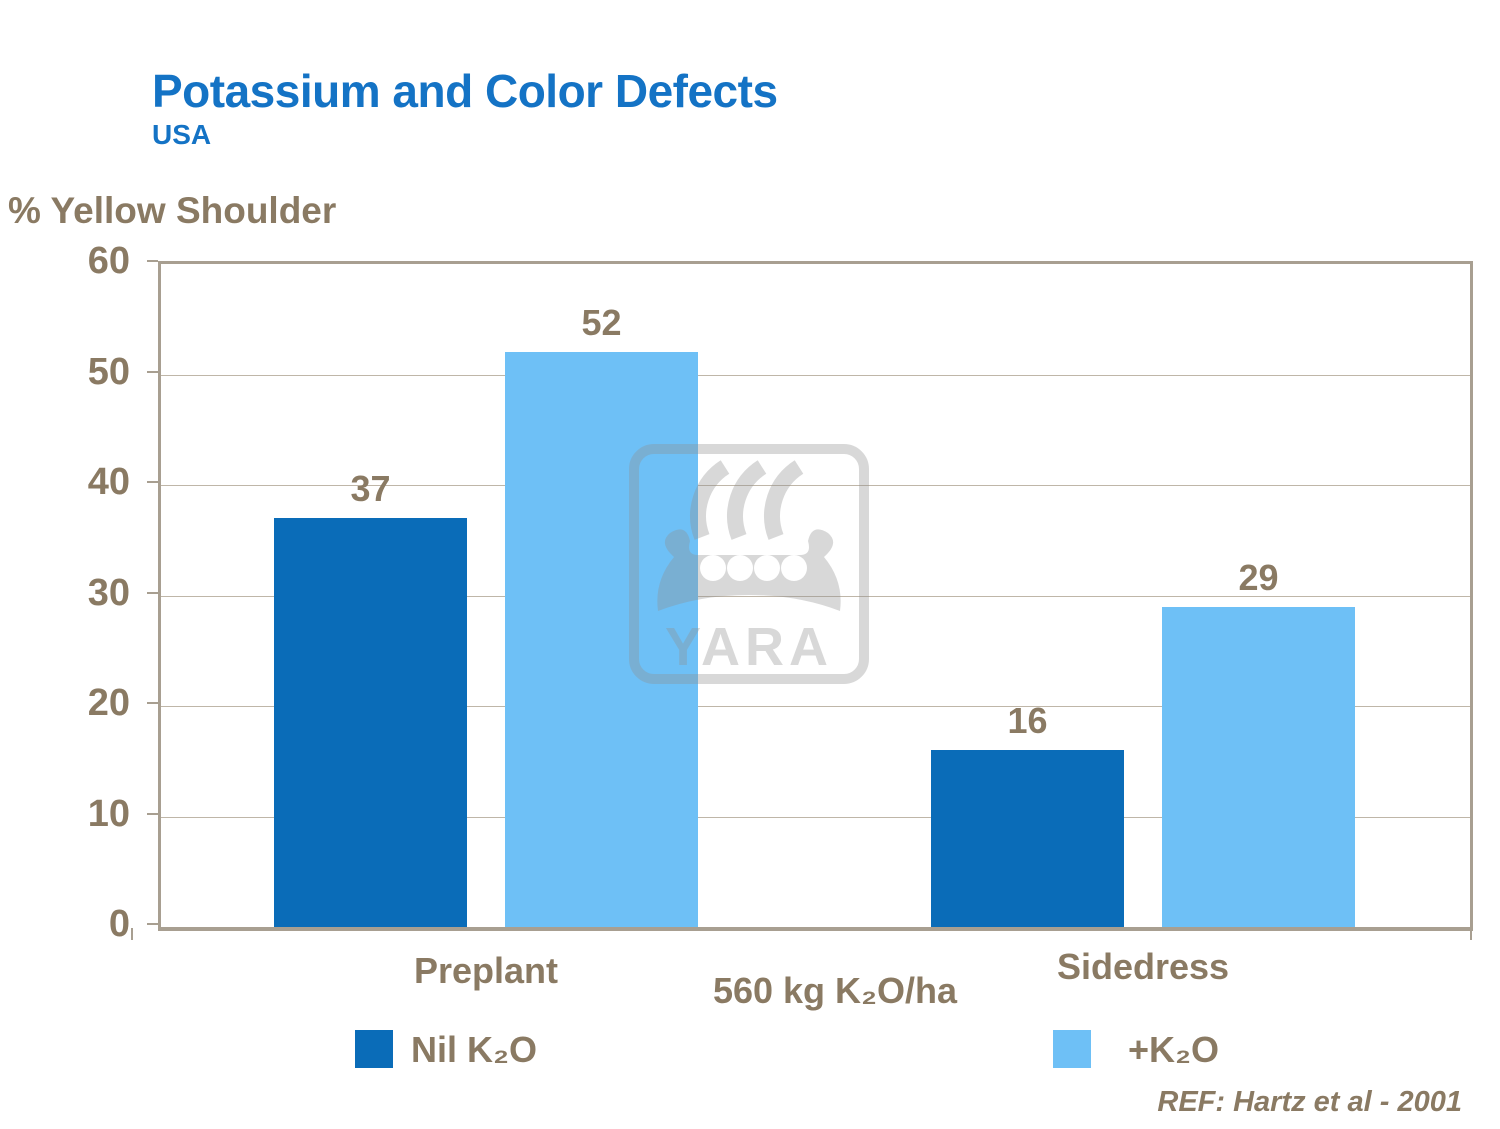 This screenshot has width=1500, height=1129. Describe the element at coordinates (1072, 1049) in the screenshot. I see `legend-swatch-light-blue` at that location.